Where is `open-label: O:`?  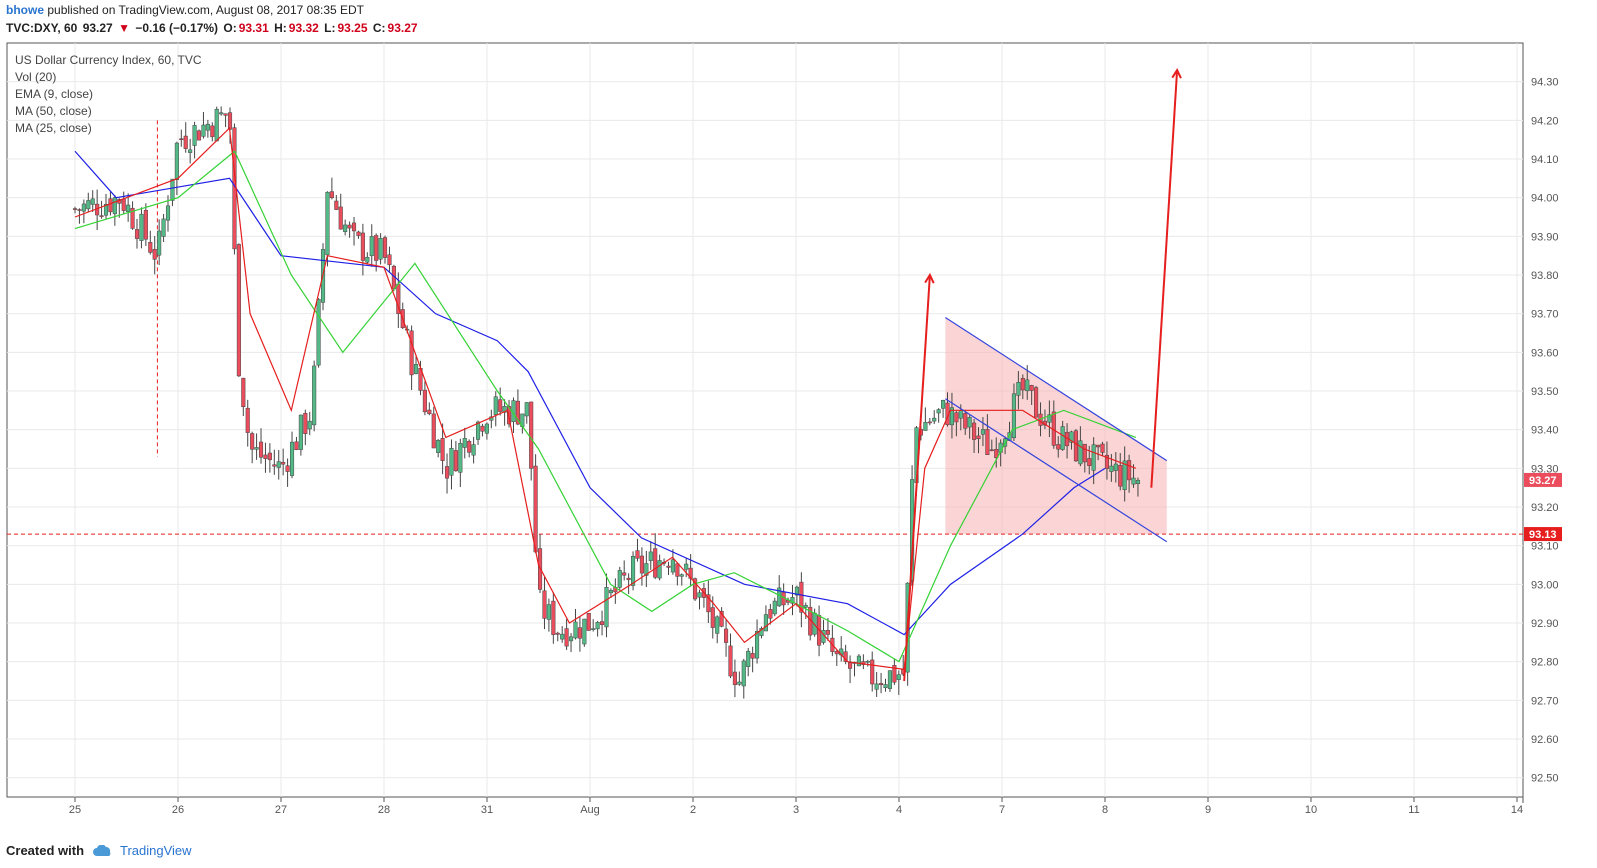
open-label: O: is located at coordinates (230, 28).